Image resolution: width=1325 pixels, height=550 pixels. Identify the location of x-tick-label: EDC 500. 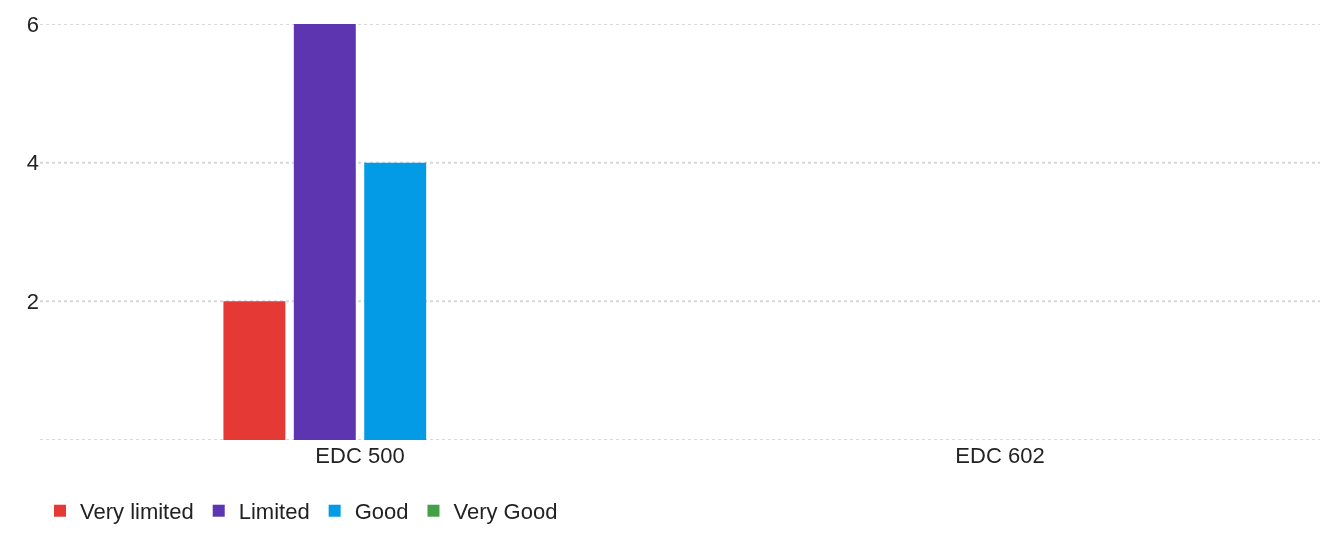
(360, 455).